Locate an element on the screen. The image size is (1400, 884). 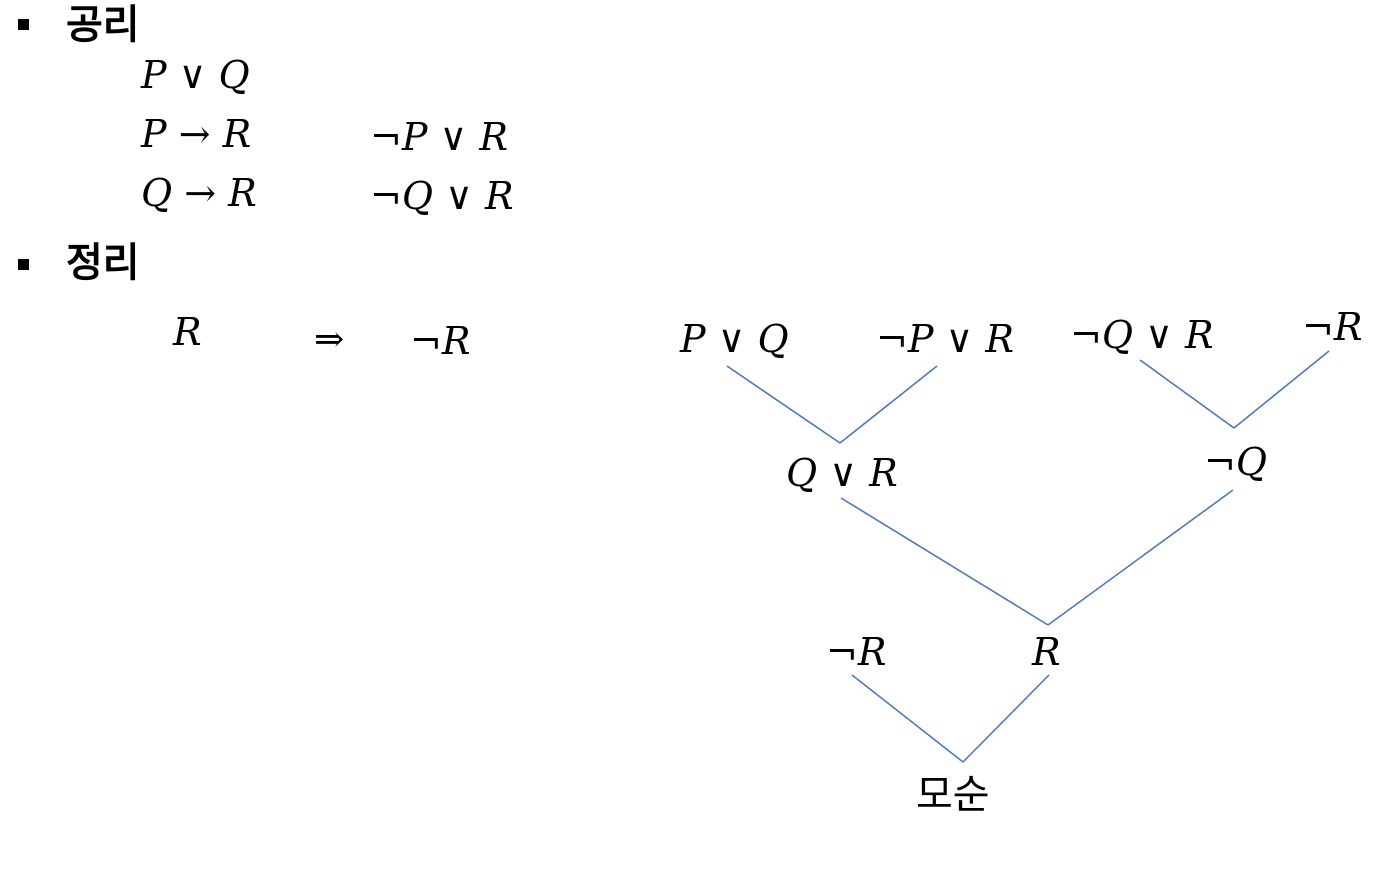
edge-r-to-contradiction is located at coordinates (1006, 718).